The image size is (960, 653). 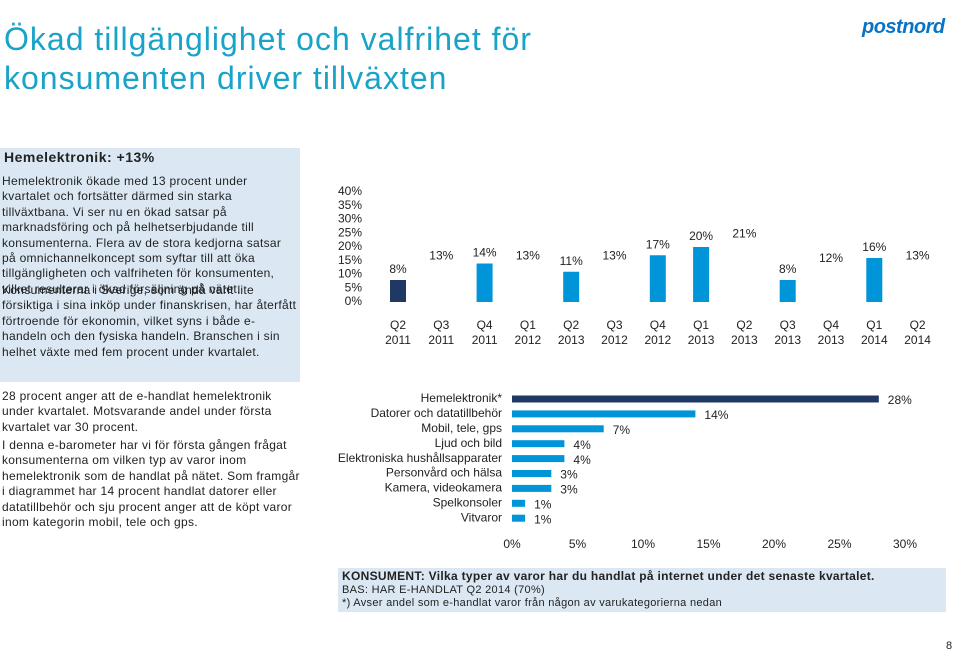 I want to click on y-tick-label: 0%, so click(x=354, y=301).